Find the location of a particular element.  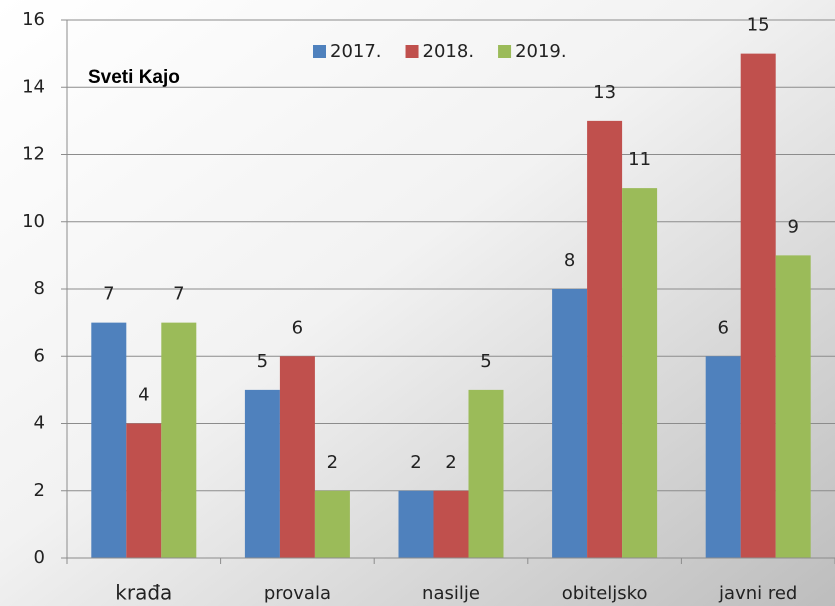

y-tick-label: 2 is located at coordinates (39, 490).